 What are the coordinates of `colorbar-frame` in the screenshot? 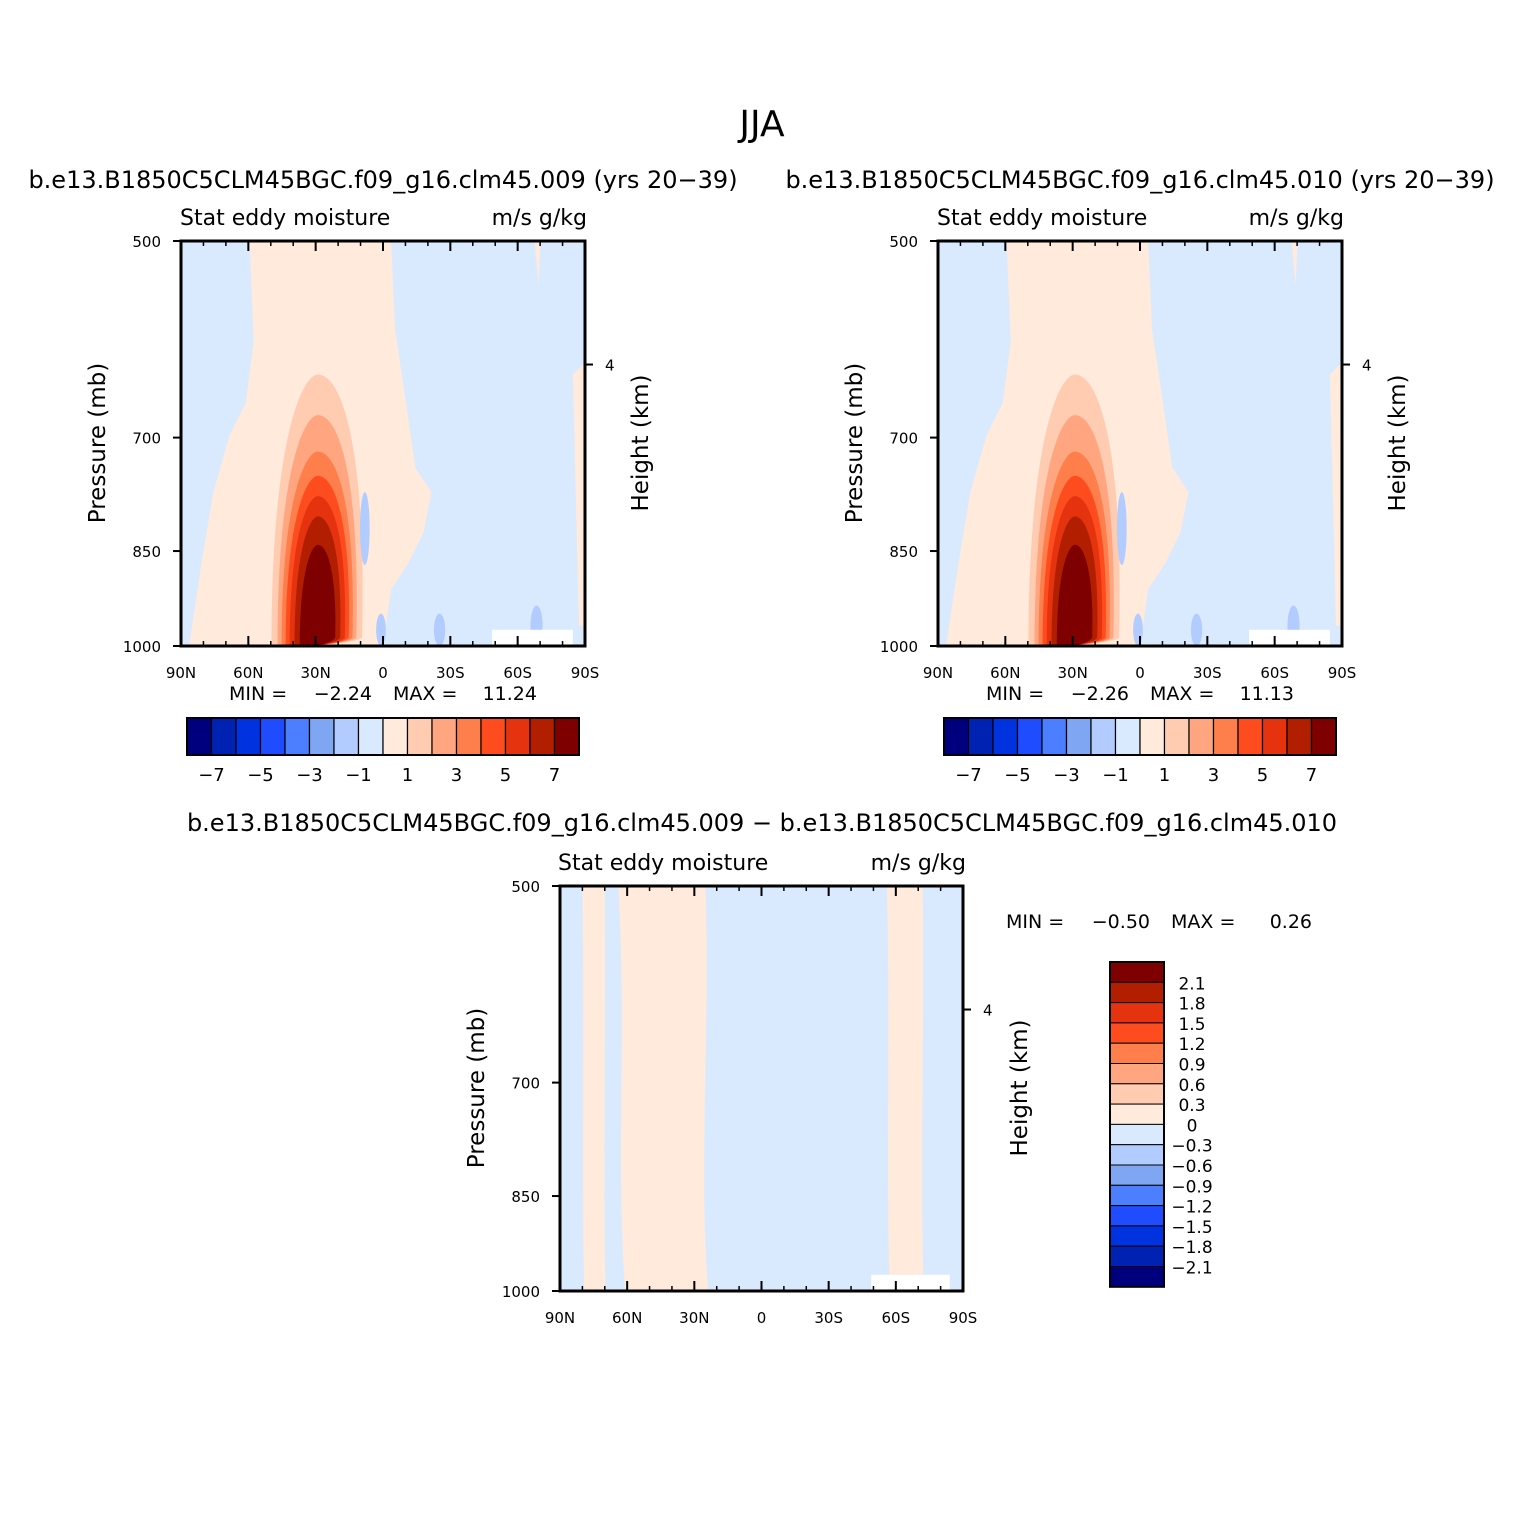 It's located at (383, 736).